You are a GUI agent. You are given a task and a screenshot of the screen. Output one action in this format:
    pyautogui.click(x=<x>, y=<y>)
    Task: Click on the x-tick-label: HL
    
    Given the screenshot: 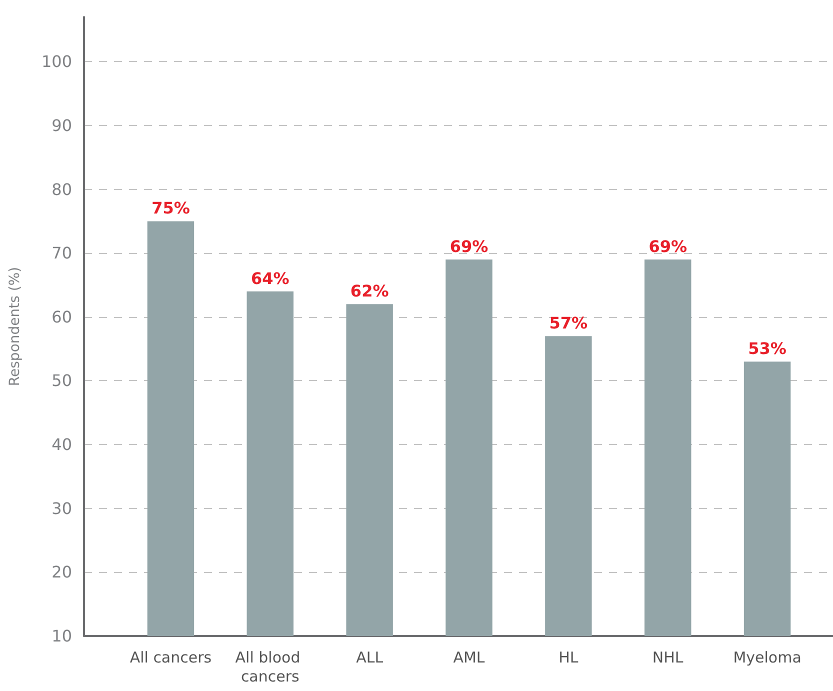 What is the action you would take?
    pyautogui.click(x=568, y=657)
    